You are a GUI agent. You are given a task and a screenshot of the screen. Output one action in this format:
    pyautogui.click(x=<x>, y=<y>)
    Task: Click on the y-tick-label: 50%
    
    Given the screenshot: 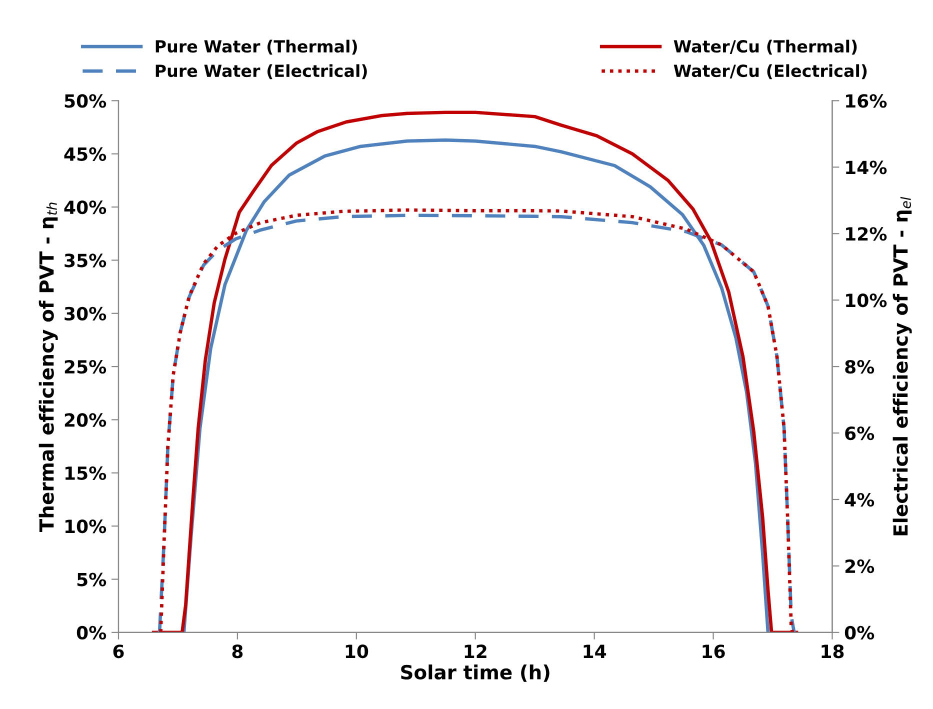 What is the action you would take?
    pyautogui.click(x=85, y=101)
    